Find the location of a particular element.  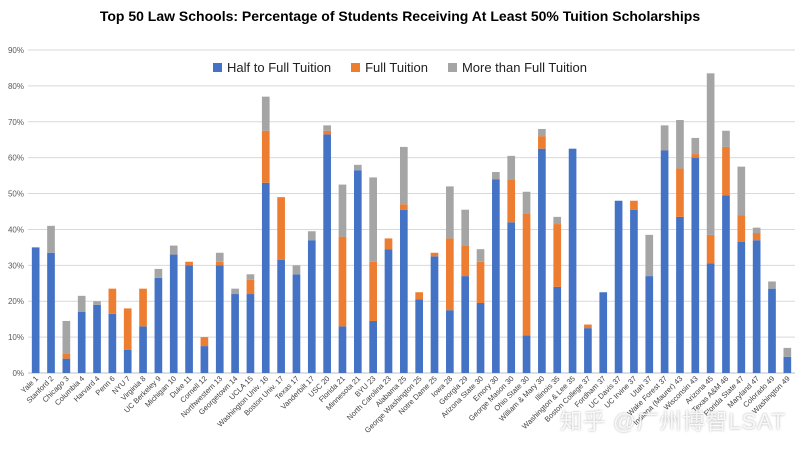

y-tick-label: 70% is located at coordinates (16, 122).